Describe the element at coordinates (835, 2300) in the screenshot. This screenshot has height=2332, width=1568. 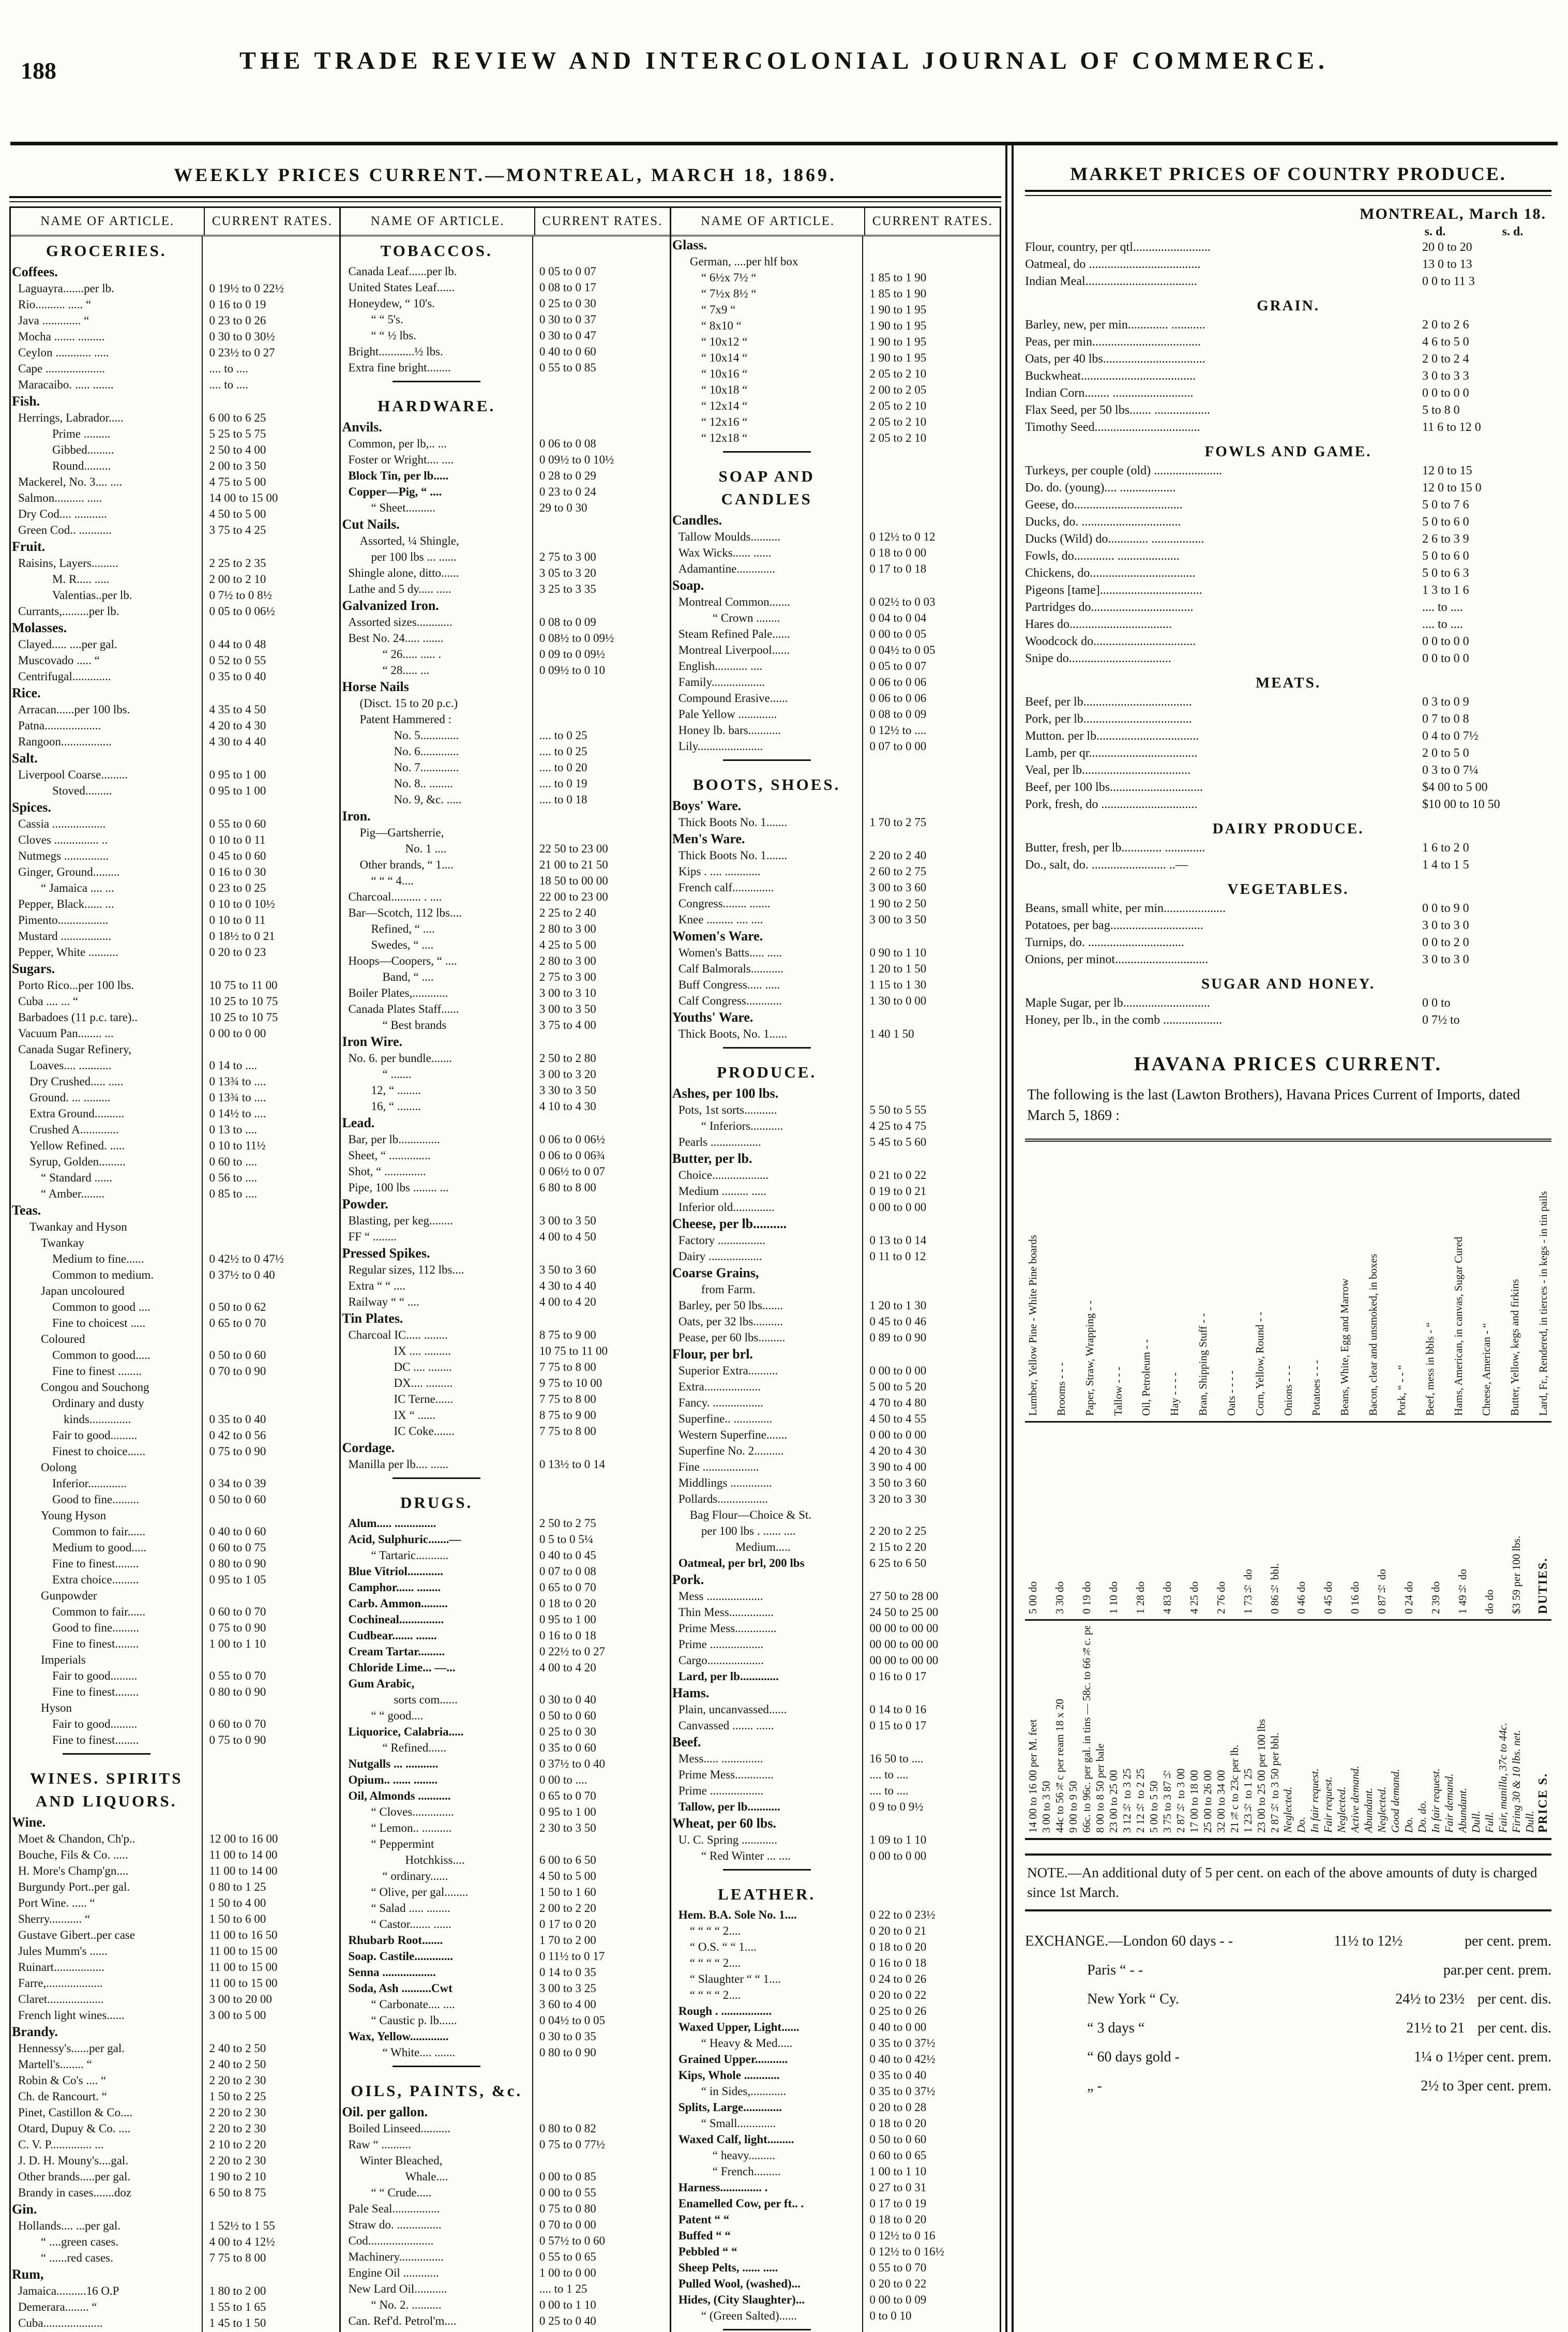
I see `price-row: Hides, (City Slaughter)... 0 00 to 0 09` at that location.